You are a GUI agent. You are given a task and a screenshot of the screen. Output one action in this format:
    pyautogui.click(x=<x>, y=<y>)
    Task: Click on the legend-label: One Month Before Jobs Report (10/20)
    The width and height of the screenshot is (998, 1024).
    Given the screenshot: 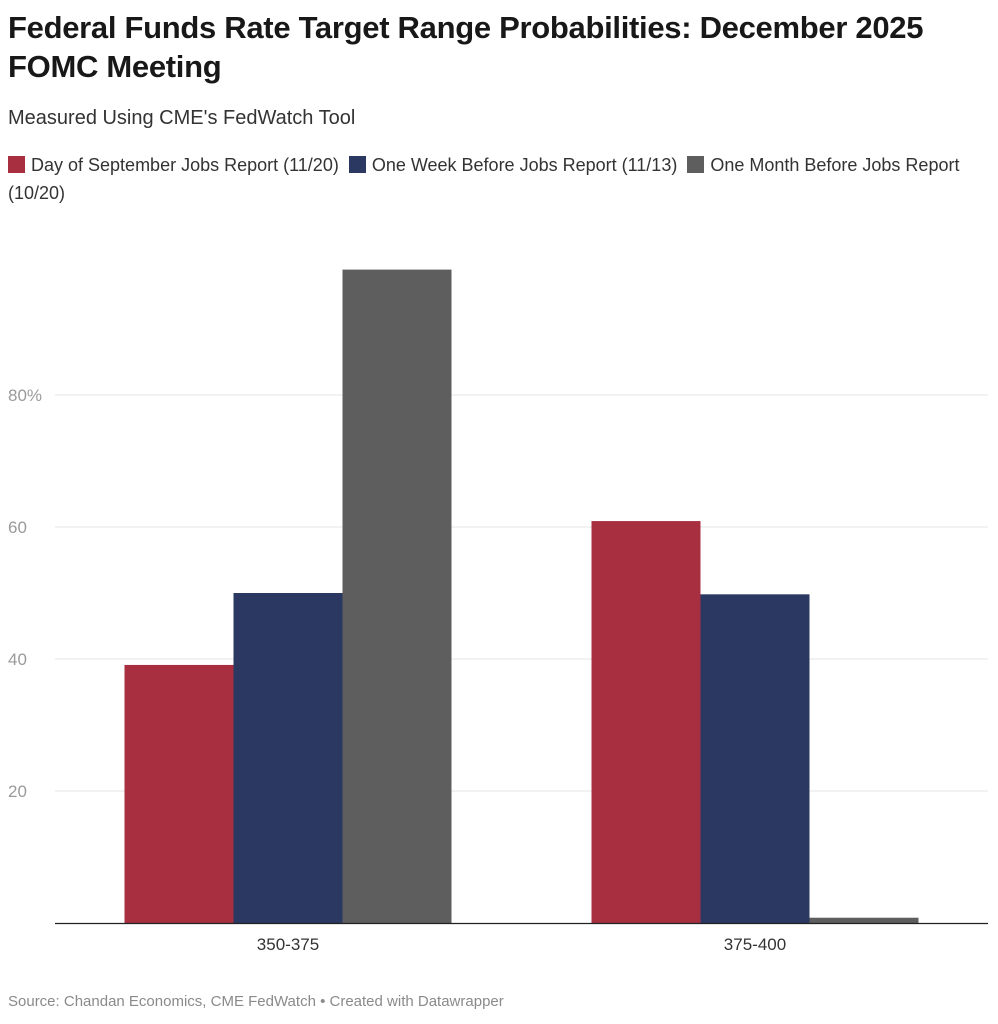 What is the action you would take?
    pyautogui.click(x=484, y=179)
    